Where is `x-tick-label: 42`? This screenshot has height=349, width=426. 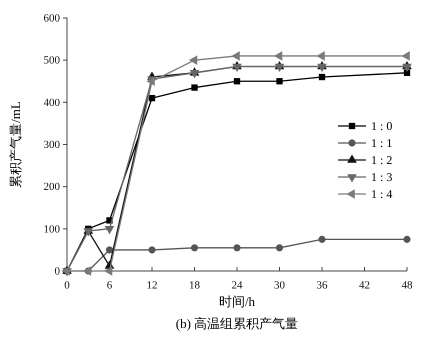
x-tick-label: 42 is located at coordinates (364, 285).